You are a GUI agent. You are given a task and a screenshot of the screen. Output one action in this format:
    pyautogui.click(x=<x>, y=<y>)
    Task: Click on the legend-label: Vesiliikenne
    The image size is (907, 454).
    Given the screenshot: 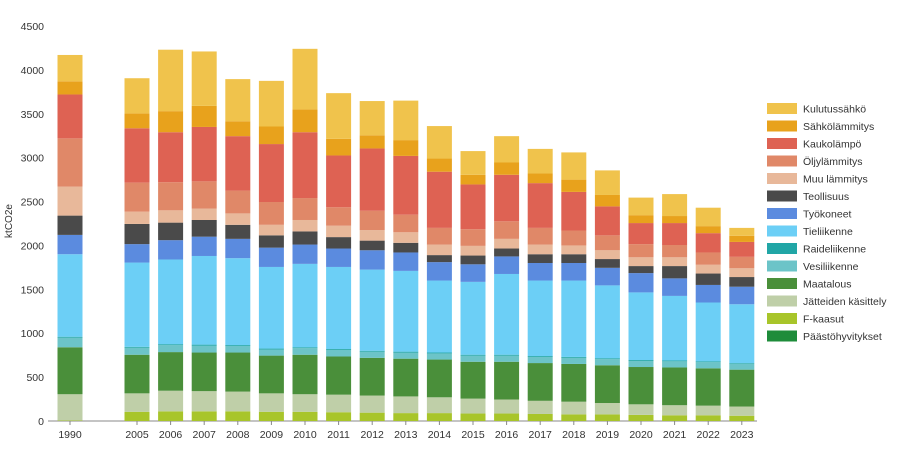 What is the action you would take?
    pyautogui.click(x=831, y=267)
    